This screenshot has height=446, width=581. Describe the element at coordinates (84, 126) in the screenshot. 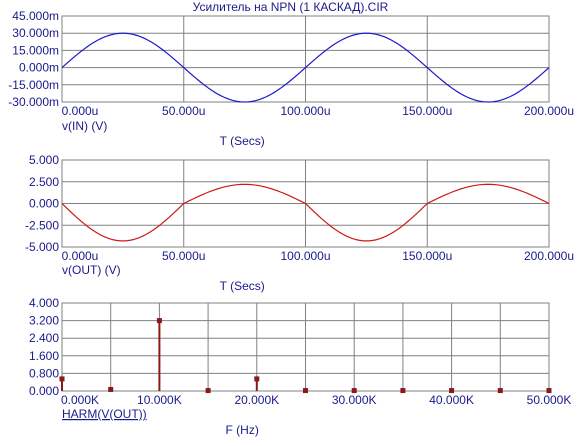

I see `series-label: v(IN) (V)` at that location.